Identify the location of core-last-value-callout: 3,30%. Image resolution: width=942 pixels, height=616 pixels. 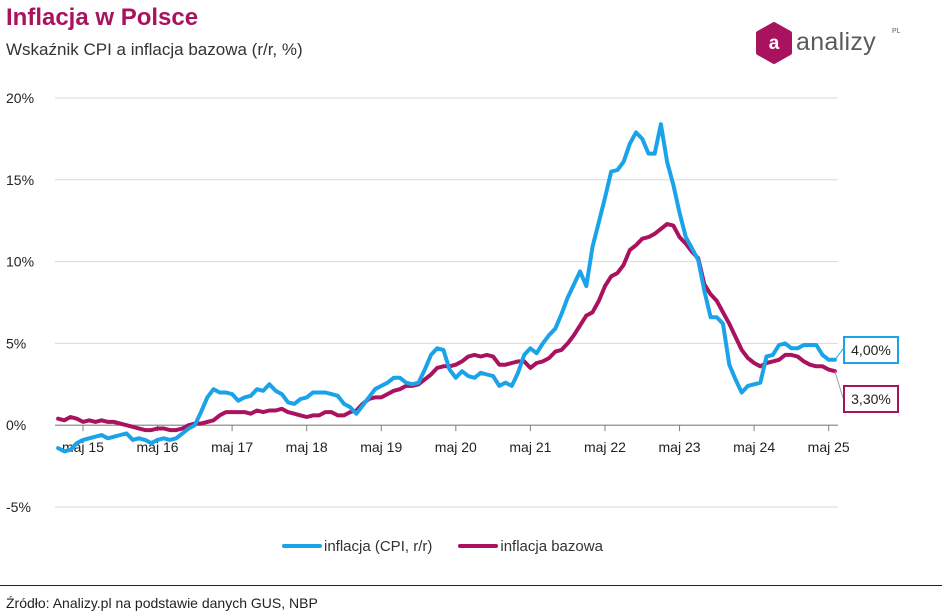
(871, 399).